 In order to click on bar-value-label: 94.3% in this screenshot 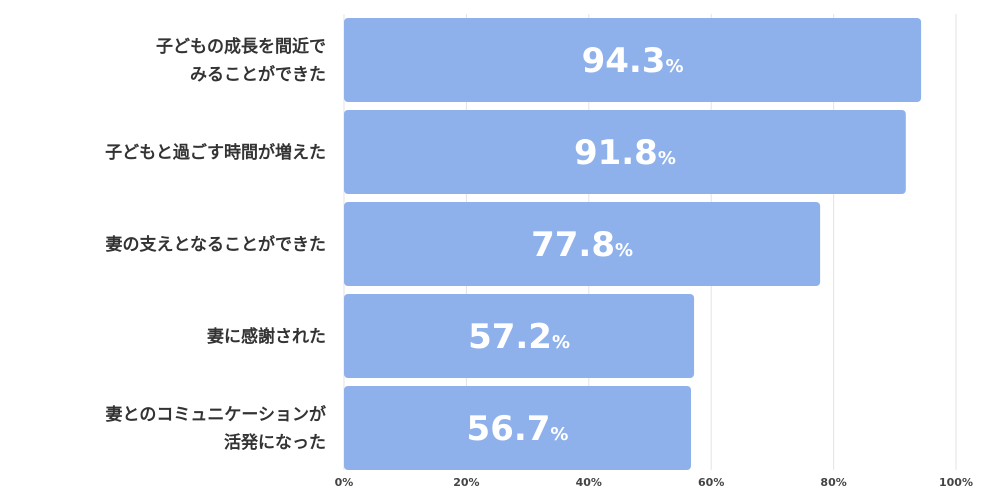, I will do `click(633, 61)`.